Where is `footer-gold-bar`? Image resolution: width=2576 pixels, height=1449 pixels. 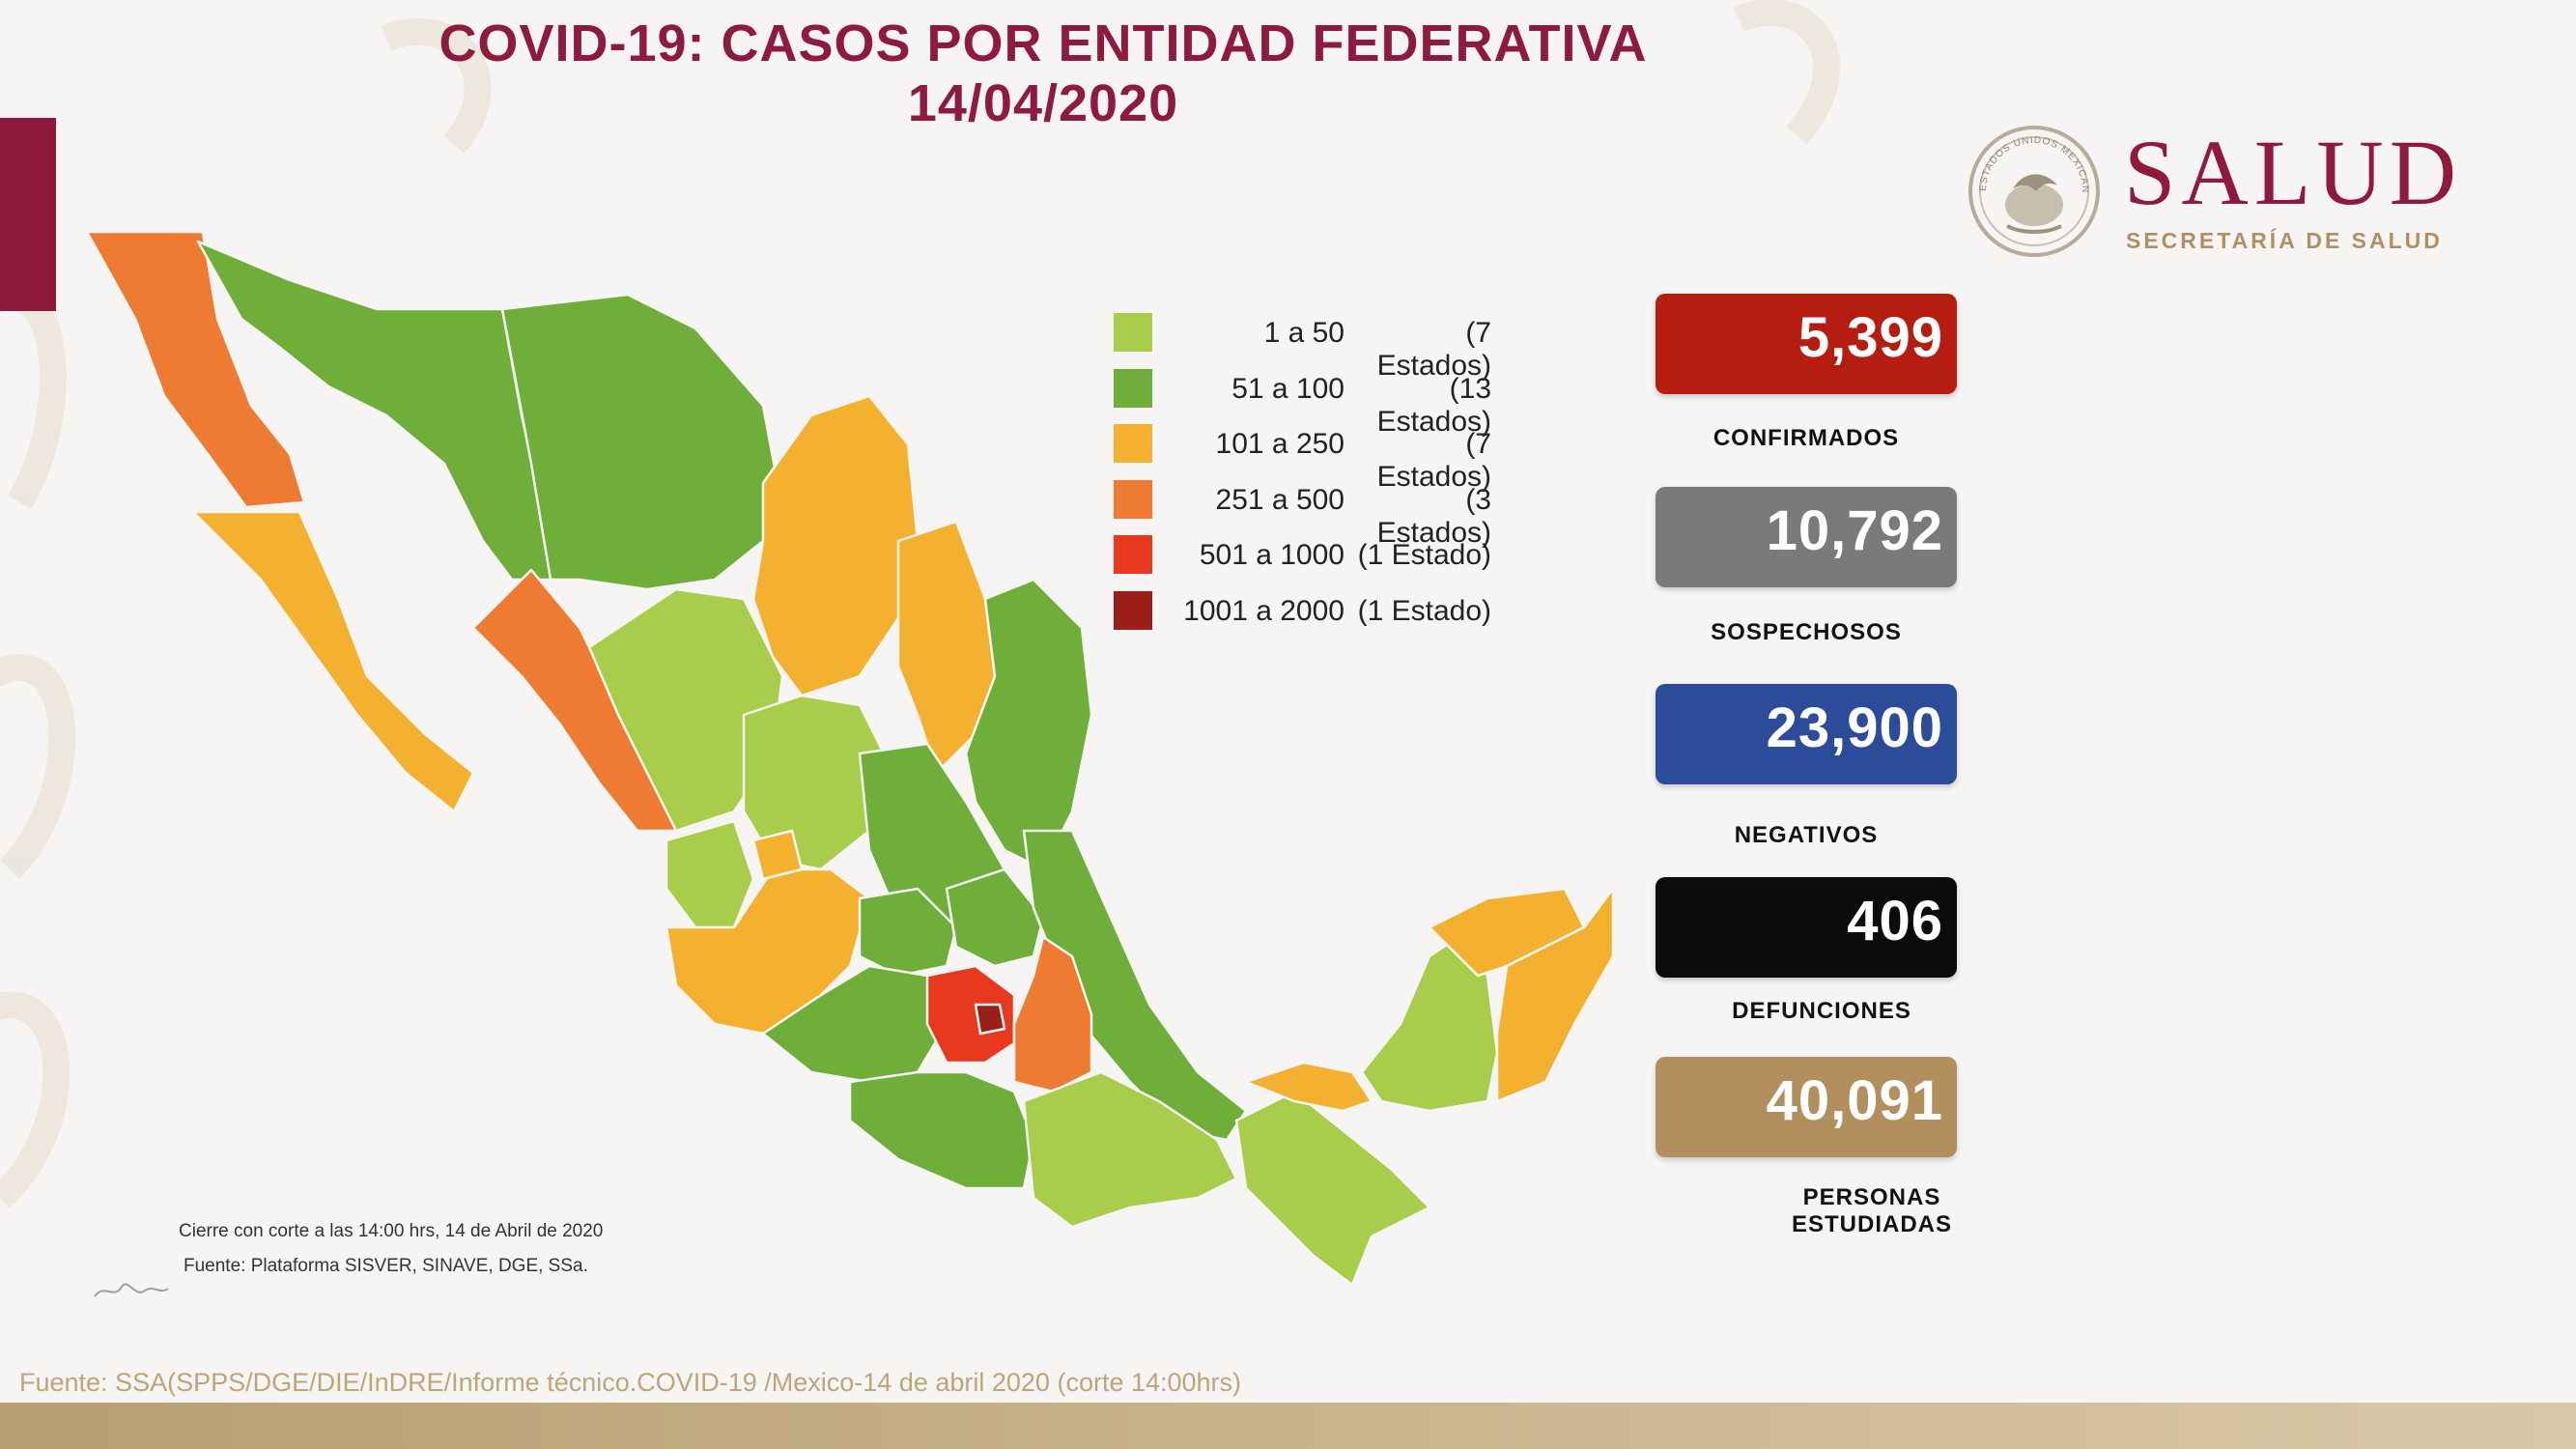
footer-gold-bar is located at coordinates (1288, 1426).